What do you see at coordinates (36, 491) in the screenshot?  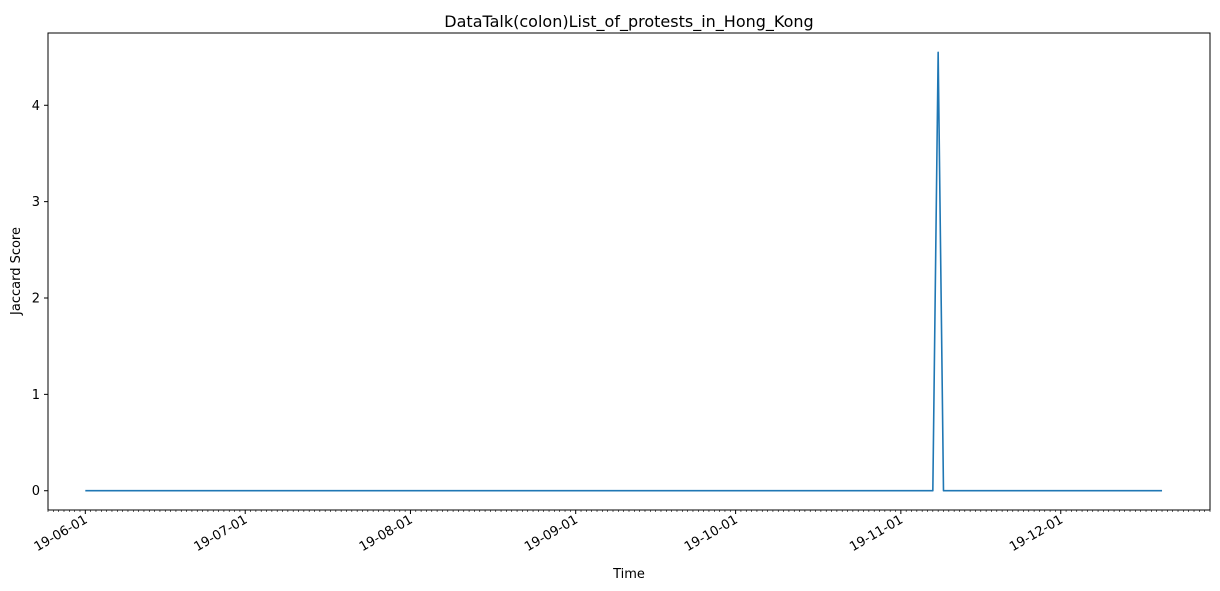 I see `y-tick-label: 0` at bounding box center [36, 491].